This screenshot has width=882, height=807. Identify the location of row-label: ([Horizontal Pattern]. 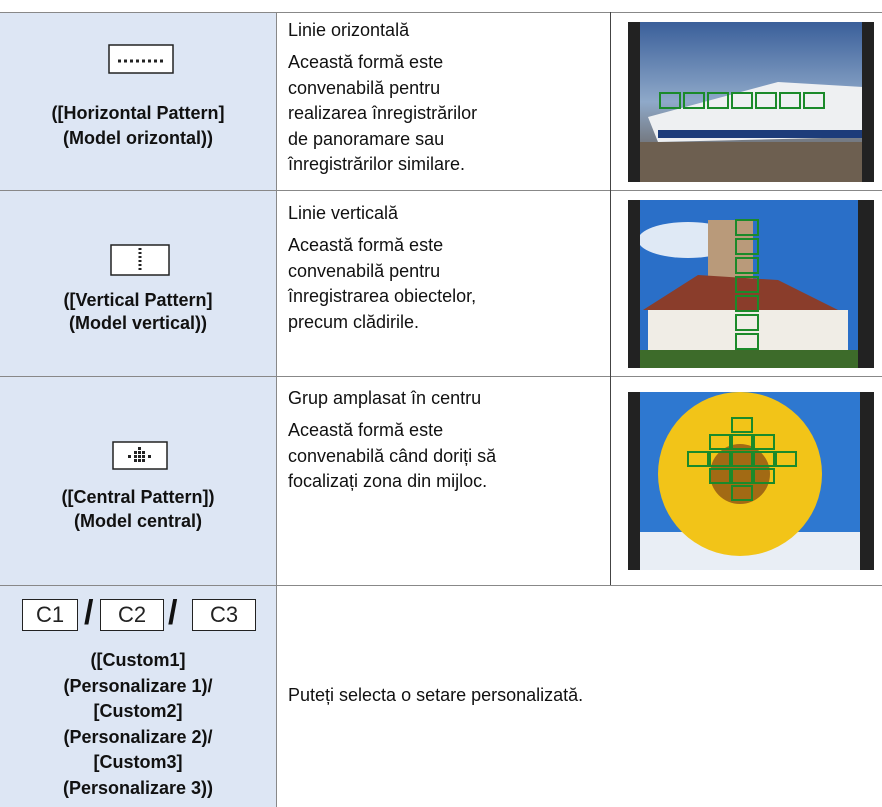
(138, 113).